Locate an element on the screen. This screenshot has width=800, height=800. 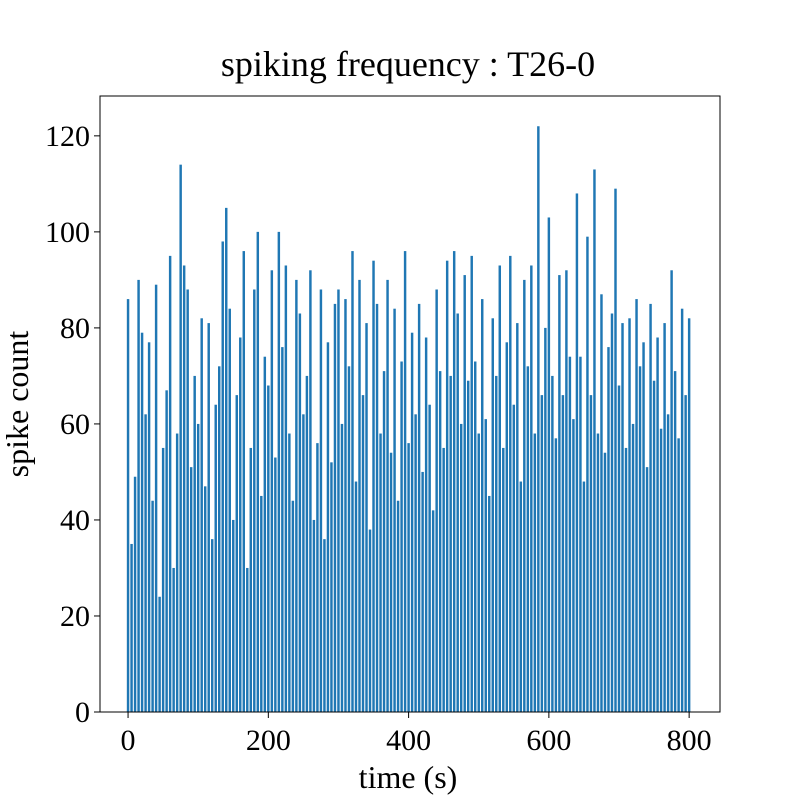
x-tick-label: 400 is located at coordinates (408, 740).